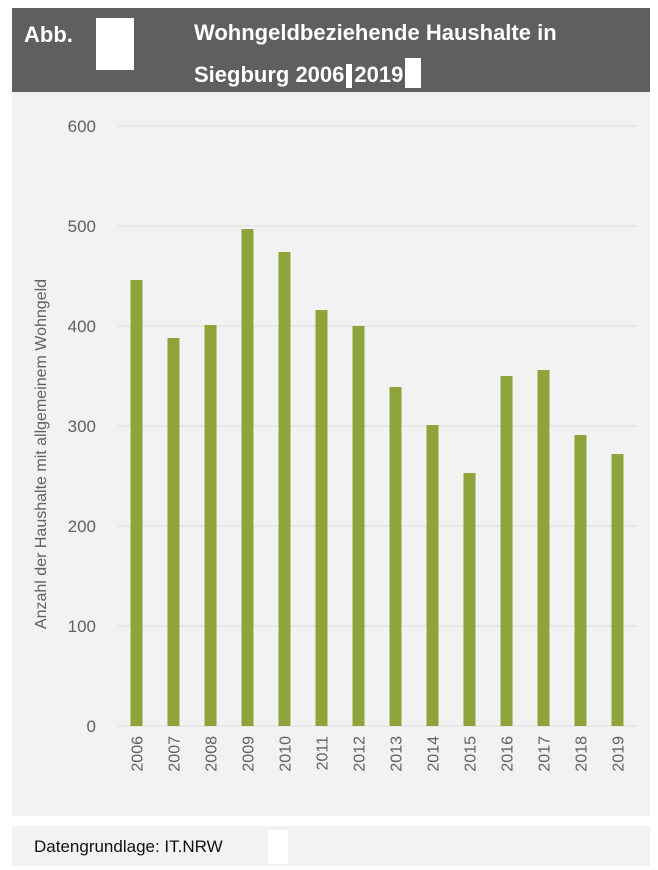  I want to click on x-tick-label: 2010, so click(286, 754).